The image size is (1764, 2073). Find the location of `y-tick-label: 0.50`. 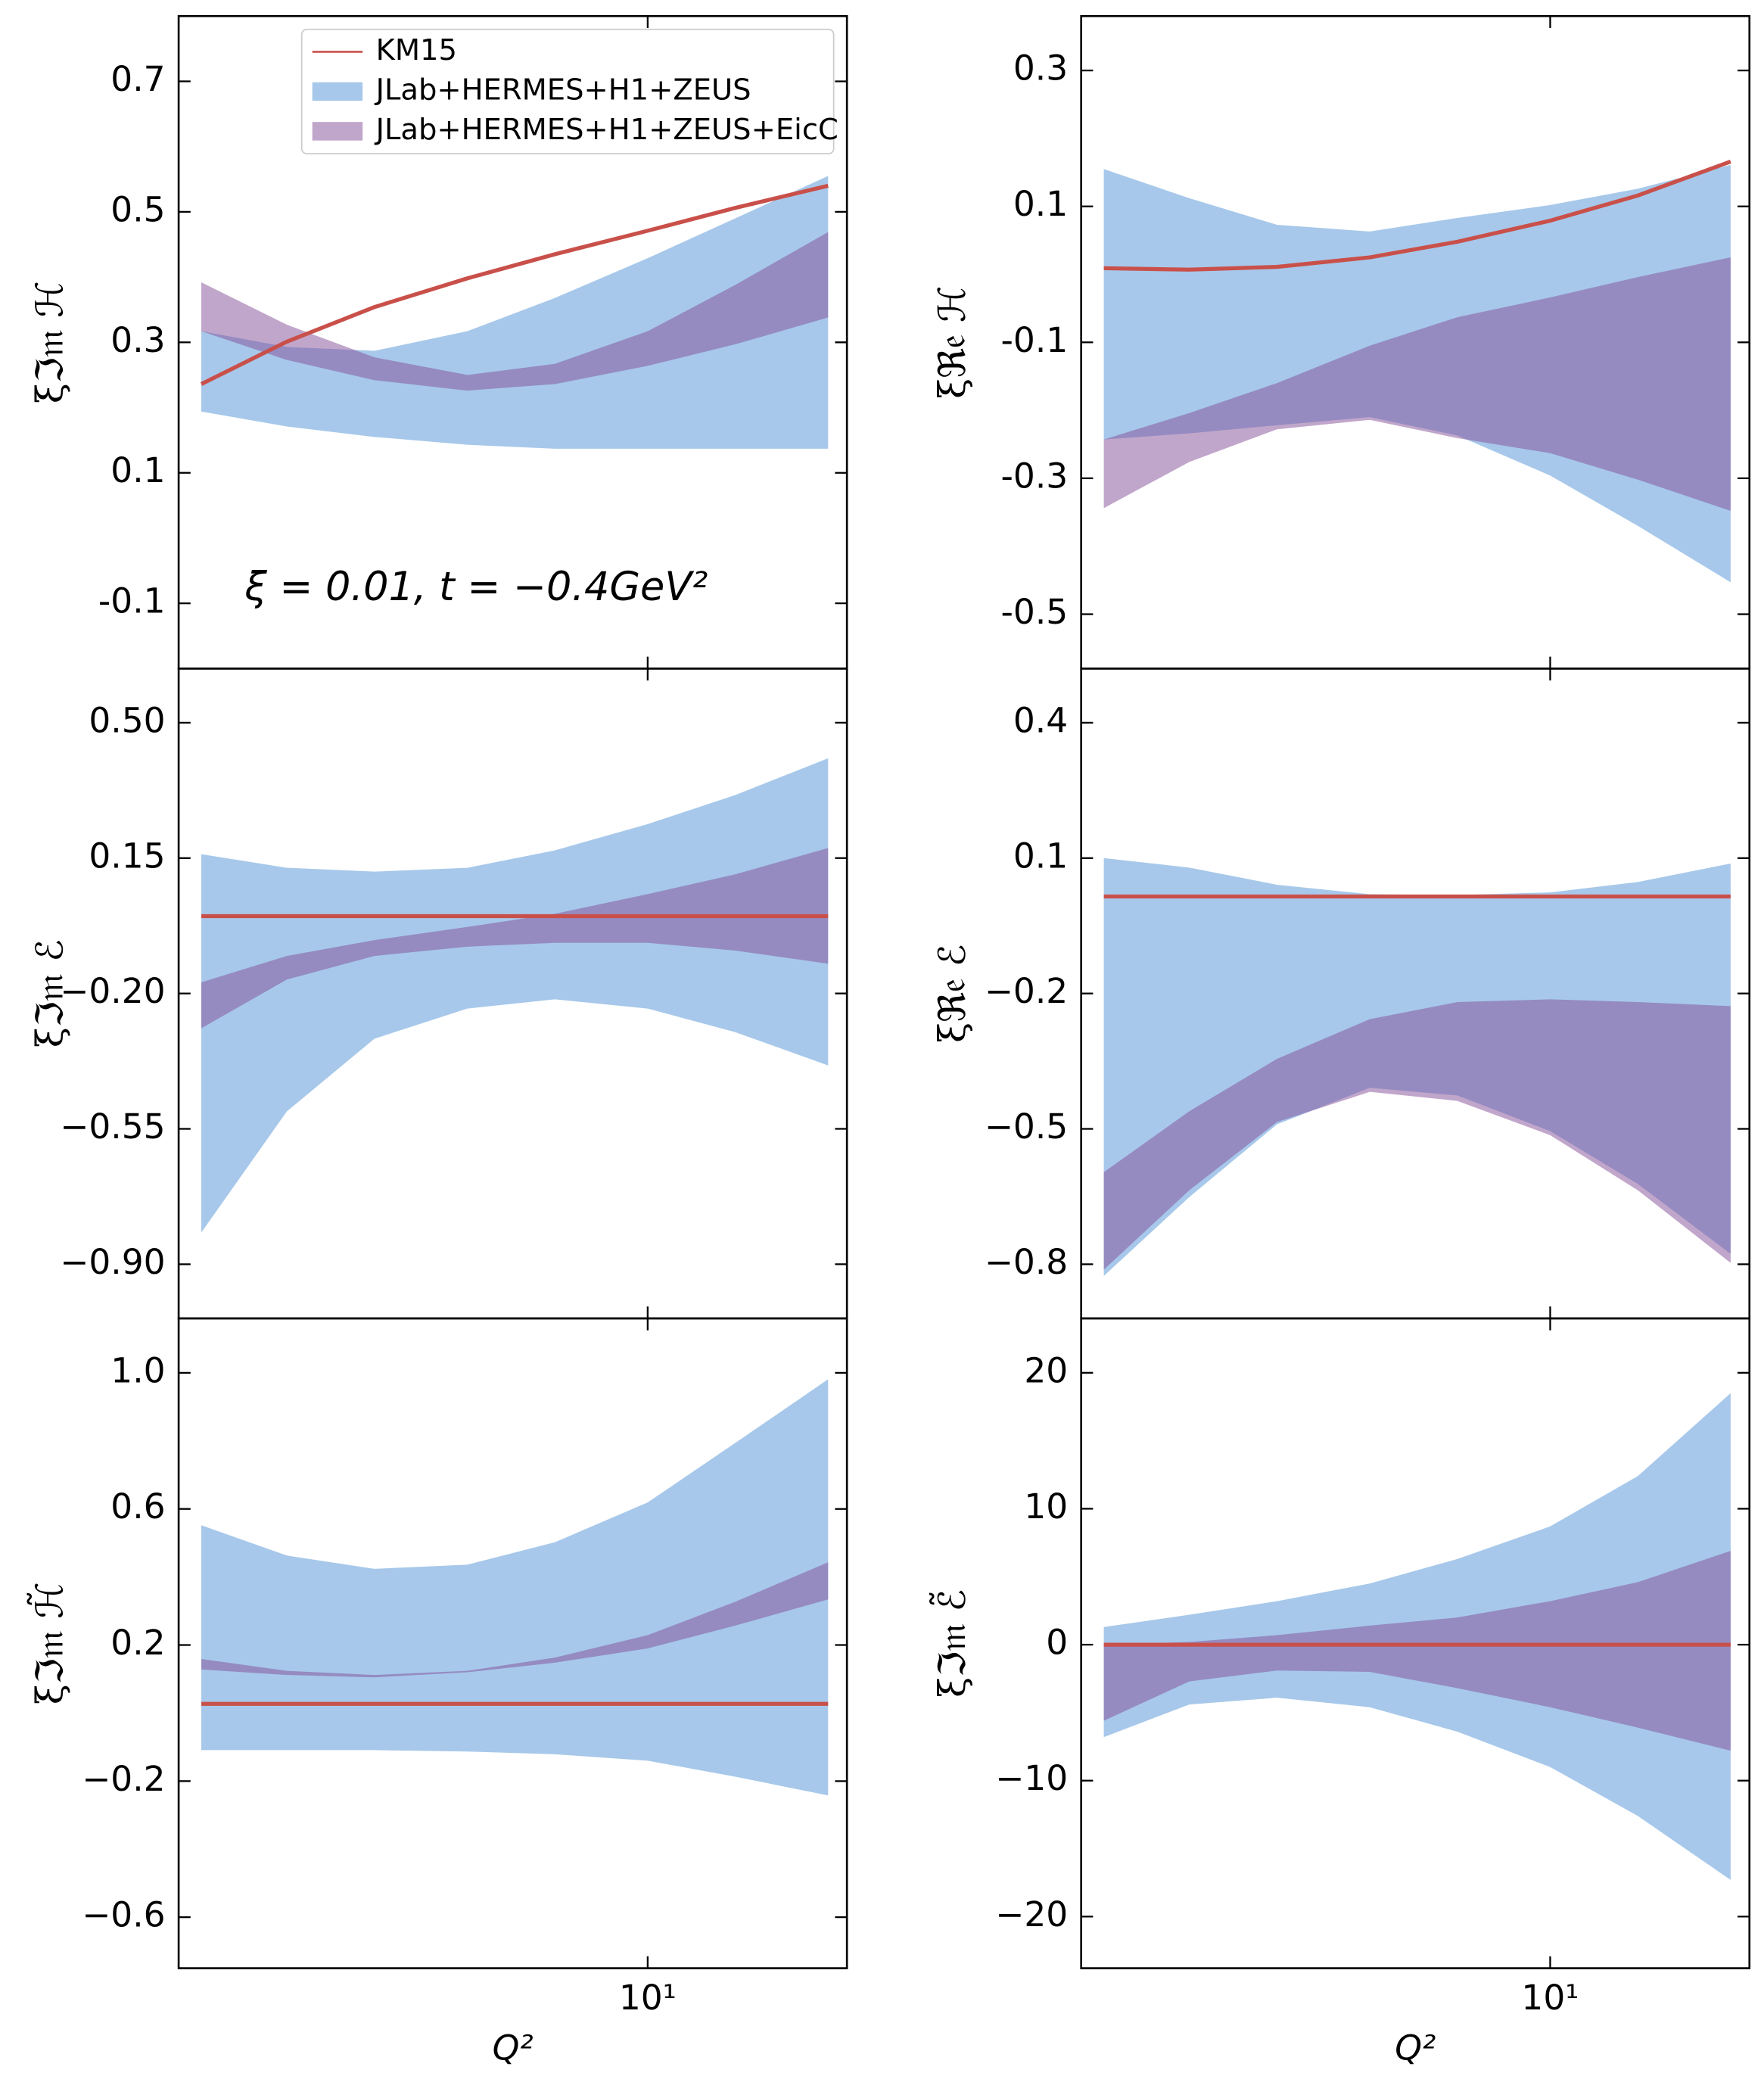

y-tick-label: 0.50 is located at coordinates (127, 720).